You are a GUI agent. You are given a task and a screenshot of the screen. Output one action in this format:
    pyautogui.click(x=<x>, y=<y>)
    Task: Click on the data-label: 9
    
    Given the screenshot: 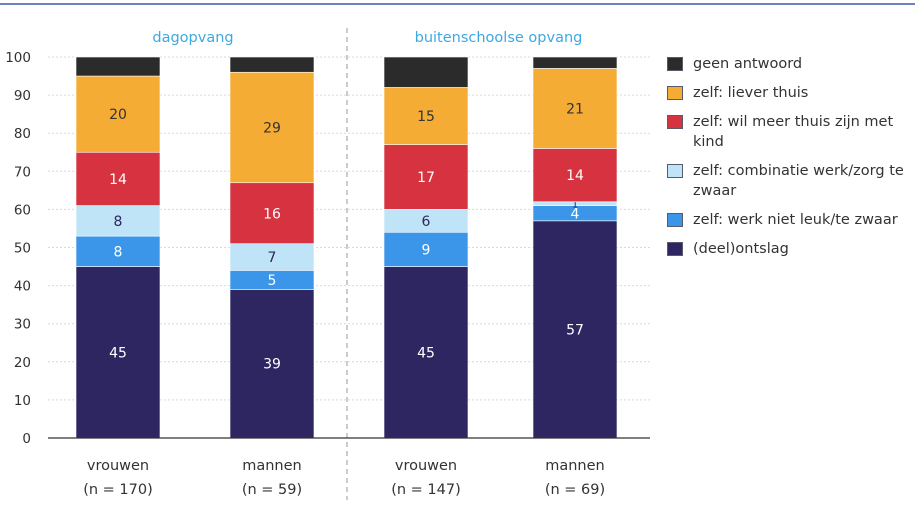 What is the action you would take?
    pyautogui.click(x=426, y=250)
    